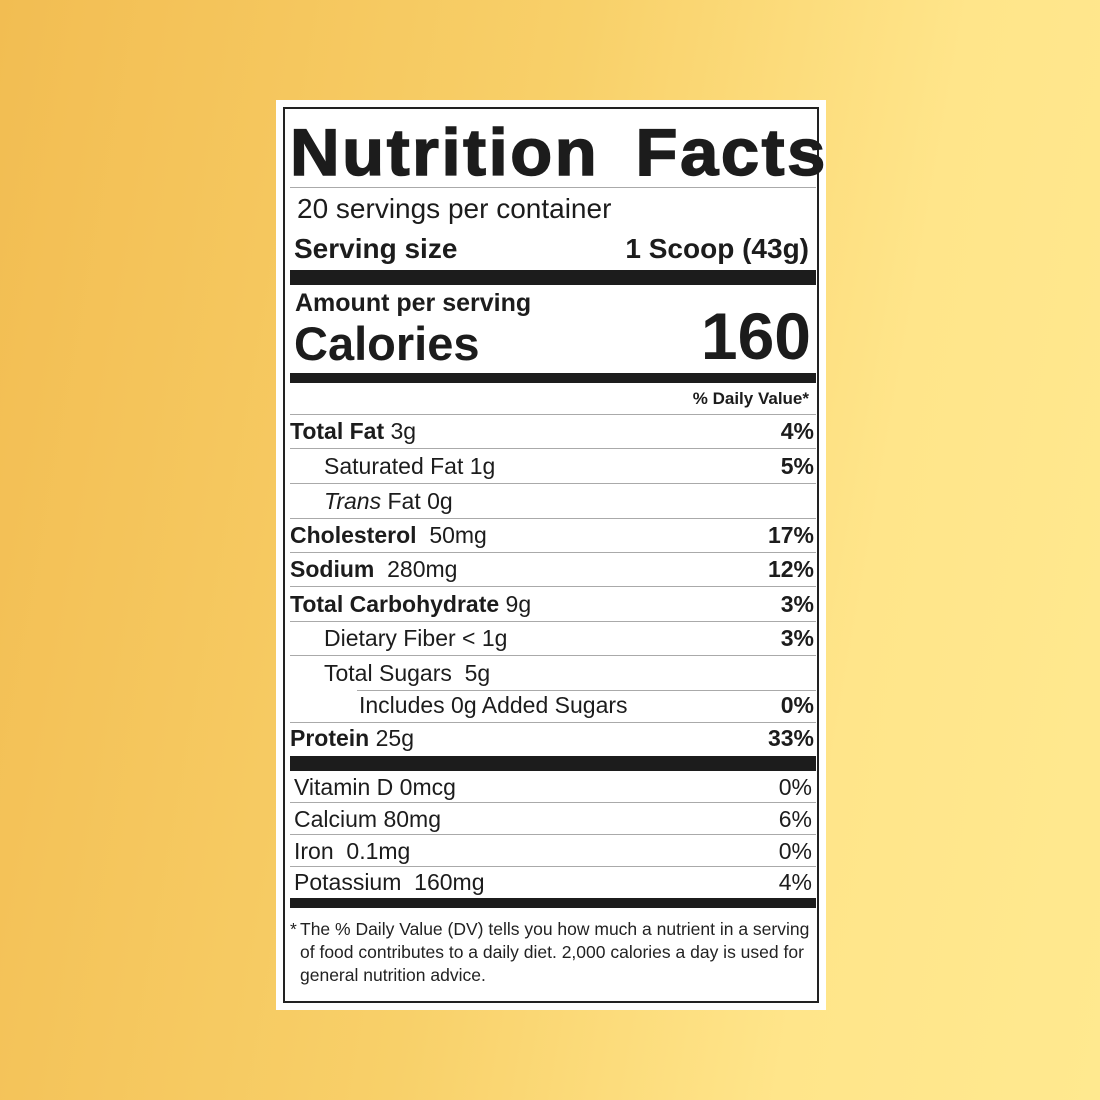  I want to click on label-title: Nutrition Facts, so click(558, 152).